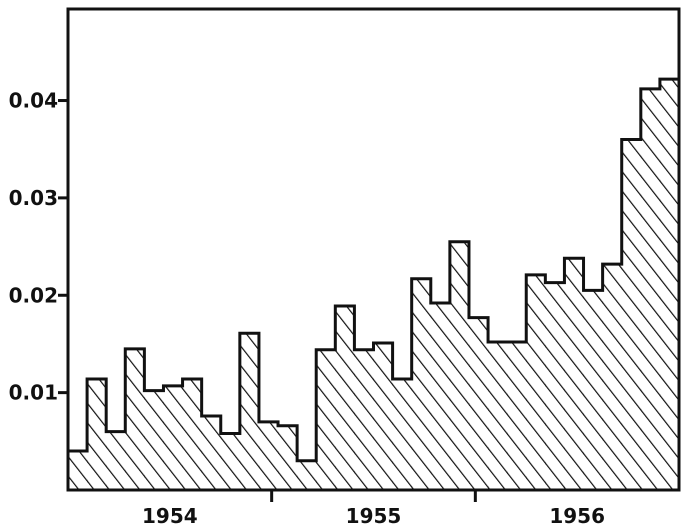  Describe the element at coordinates (374, 516) in the screenshot. I see `x-year-label: 1955` at that location.